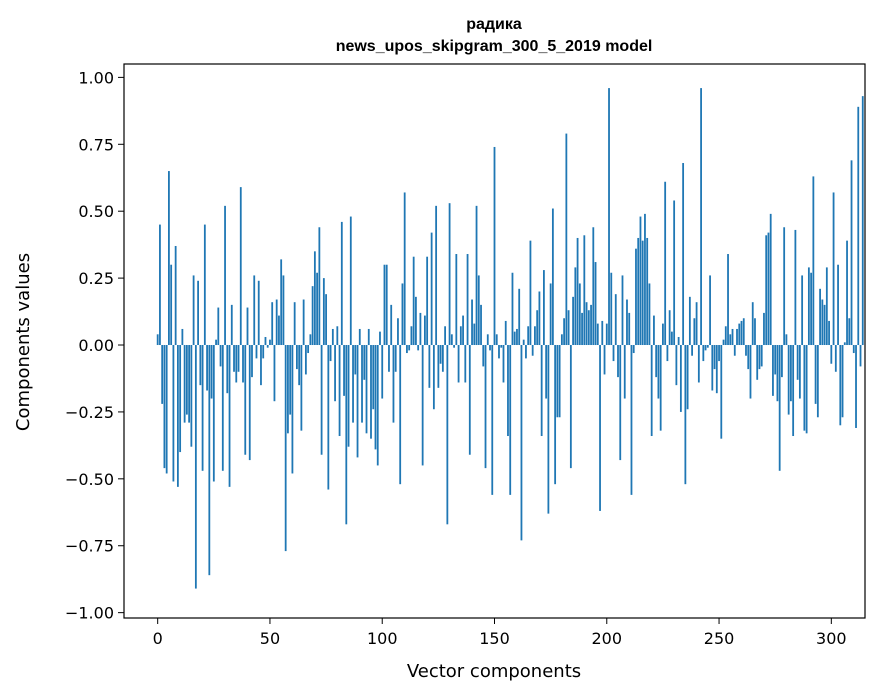  What do you see at coordinates (94, 345) in the screenshot?
I see `y-axis: −1.00 −0.75 −0.50 −0.25 0.00 0.25 0.50 0.75 1.00` at bounding box center [94, 345].